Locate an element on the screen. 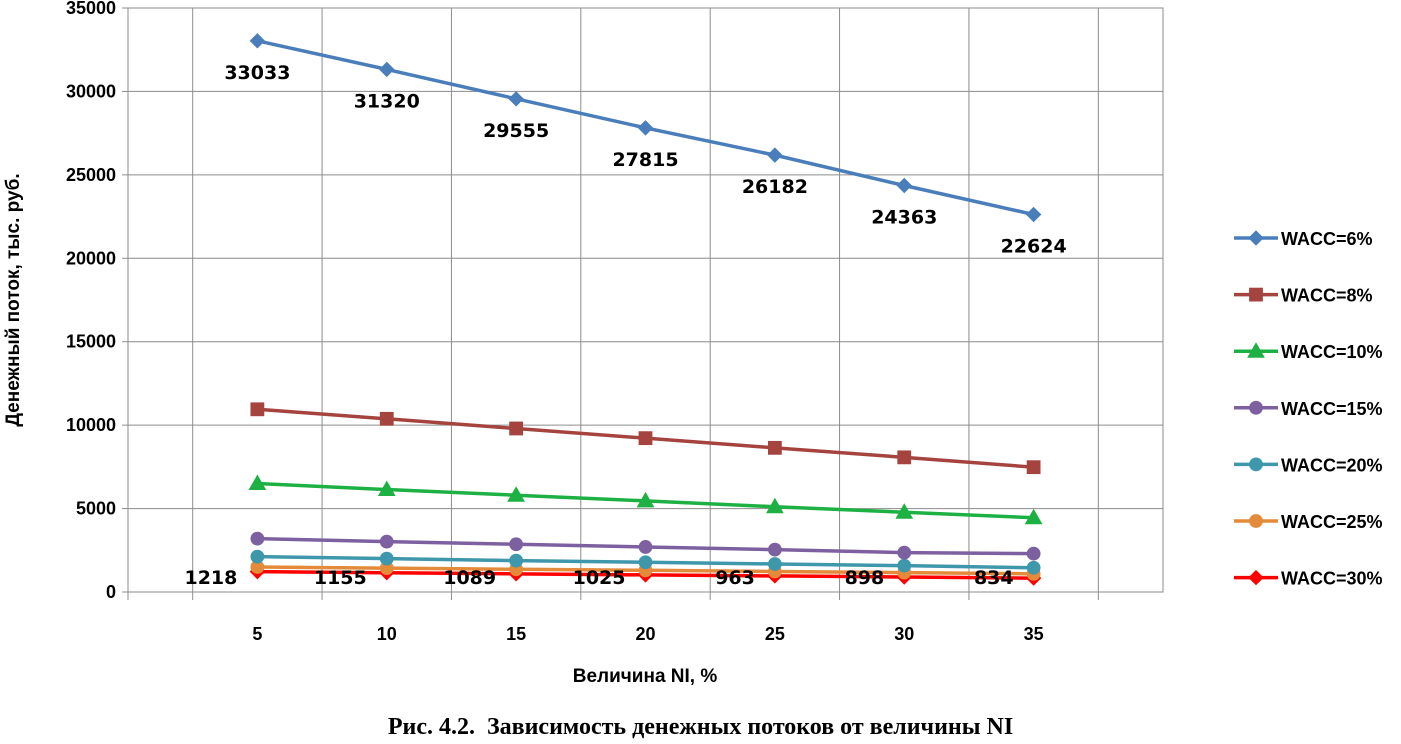 The width and height of the screenshot is (1401, 744). data-label: 1025 is located at coordinates (599, 578).